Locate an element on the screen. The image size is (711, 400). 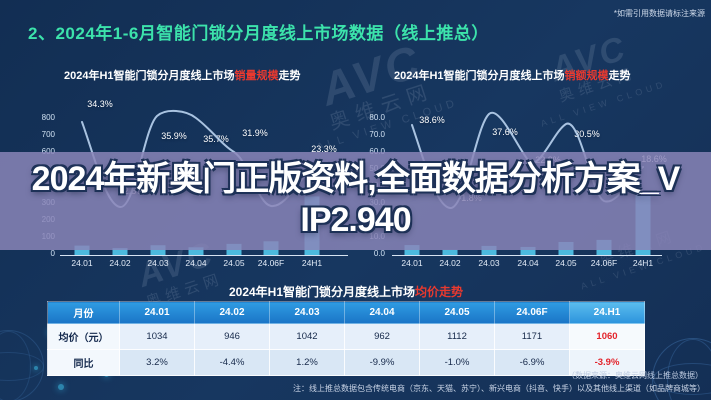
page-title: 2、2024年1-6月智能门锁分月度线上市场数据（线上推总） is located at coordinates (258, 33).